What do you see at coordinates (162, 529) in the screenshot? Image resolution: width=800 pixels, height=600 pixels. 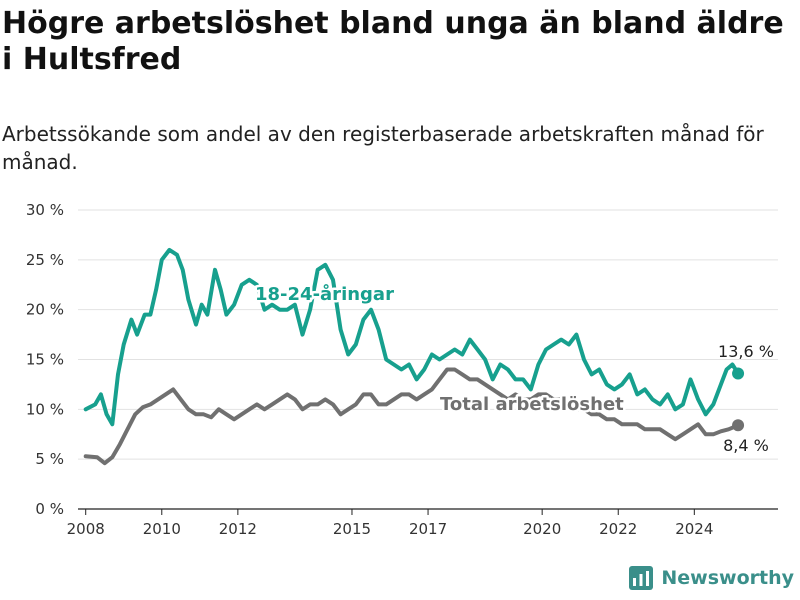 I see `x-tick-label: 2010` at bounding box center [162, 529].